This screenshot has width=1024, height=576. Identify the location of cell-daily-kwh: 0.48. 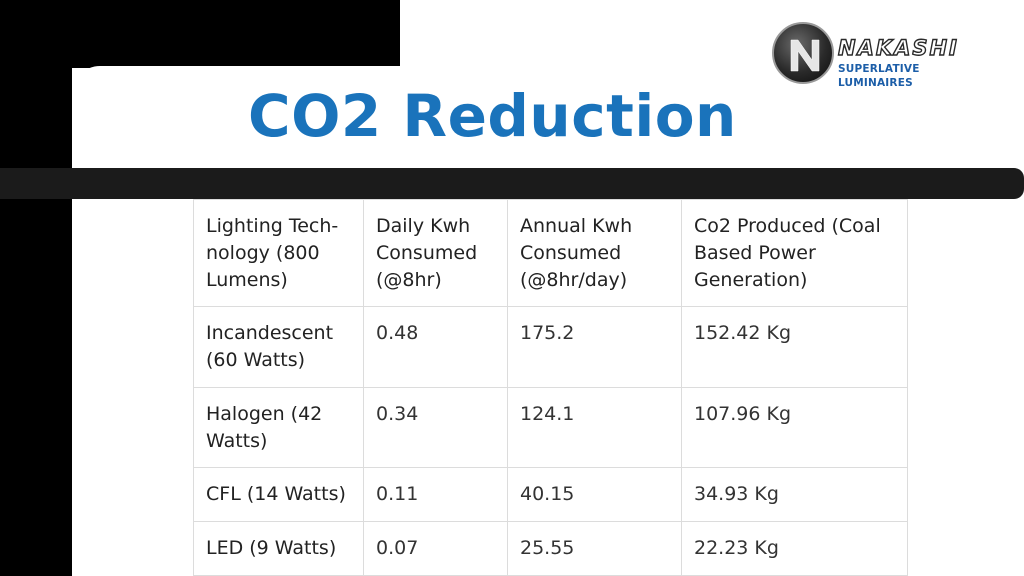
(435, 347).